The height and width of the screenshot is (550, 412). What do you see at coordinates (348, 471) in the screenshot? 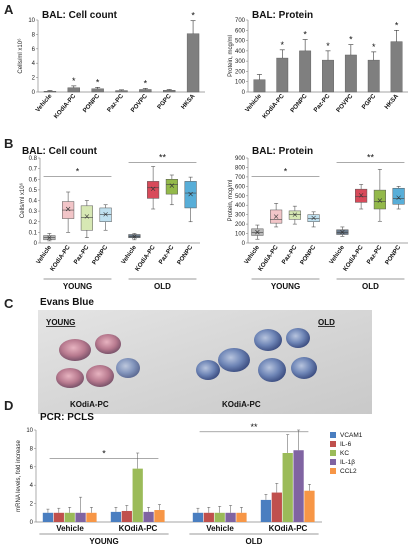
I see `D-legend-label: CCL2` at bounding box center [348, 471].